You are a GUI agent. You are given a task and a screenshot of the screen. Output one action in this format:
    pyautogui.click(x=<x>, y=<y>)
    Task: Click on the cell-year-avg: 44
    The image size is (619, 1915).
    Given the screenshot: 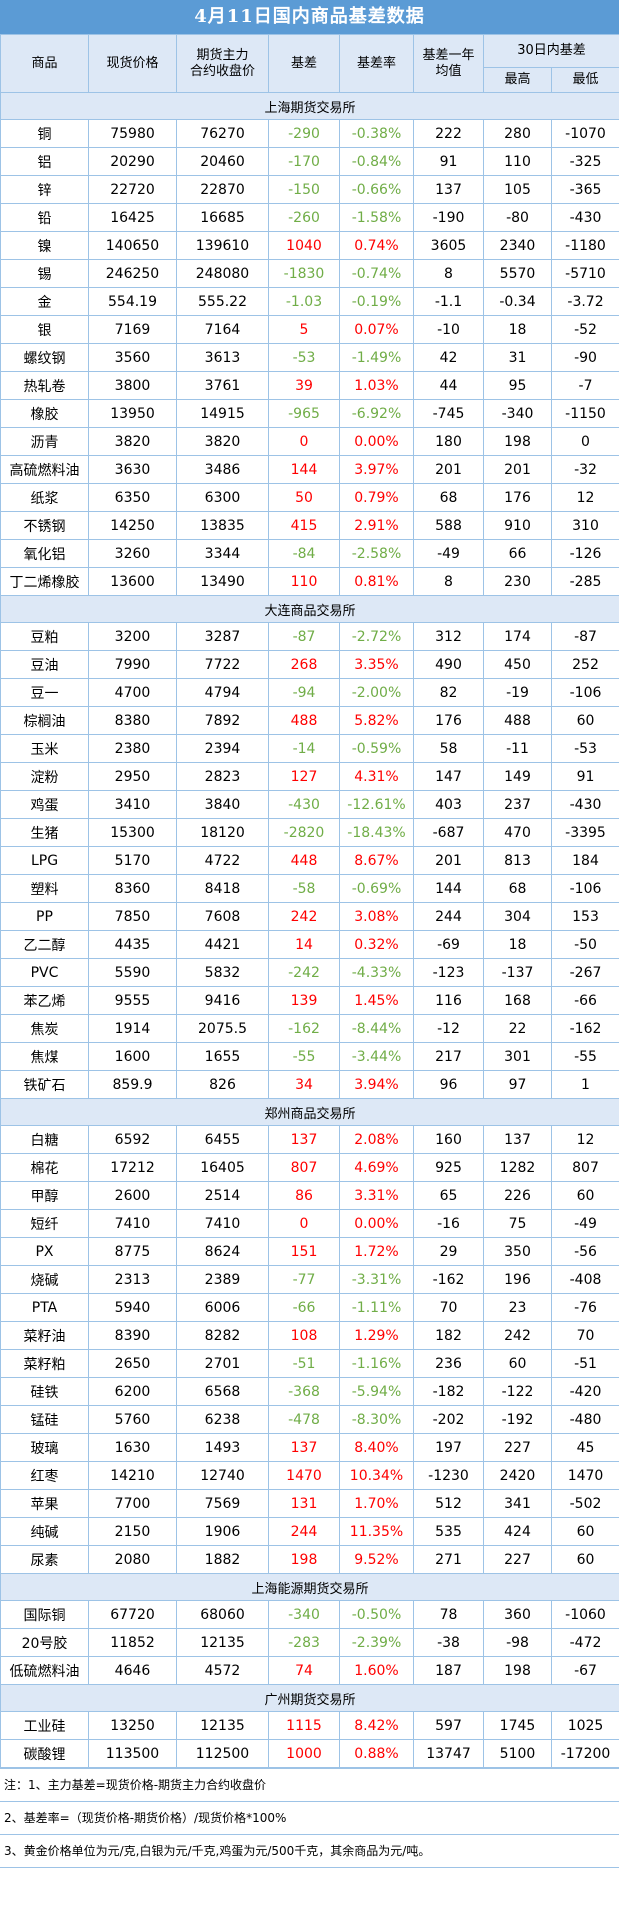 What is the action you would take?
    pyautogui.click(x=448, y=385)
    